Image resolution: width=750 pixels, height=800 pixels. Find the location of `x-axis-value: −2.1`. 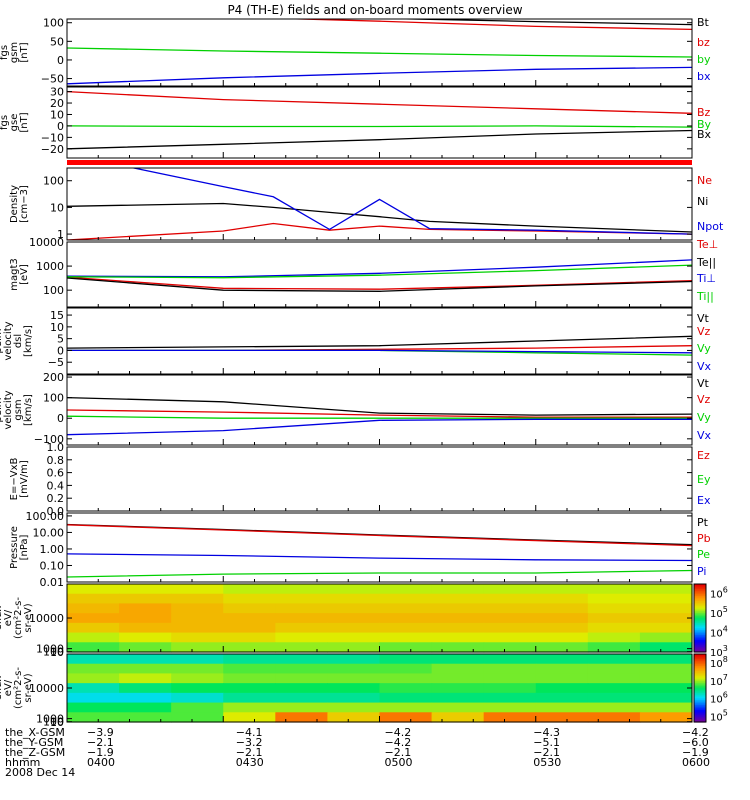

x-axis-value: −2.1 is located at coordinates (100, 742).